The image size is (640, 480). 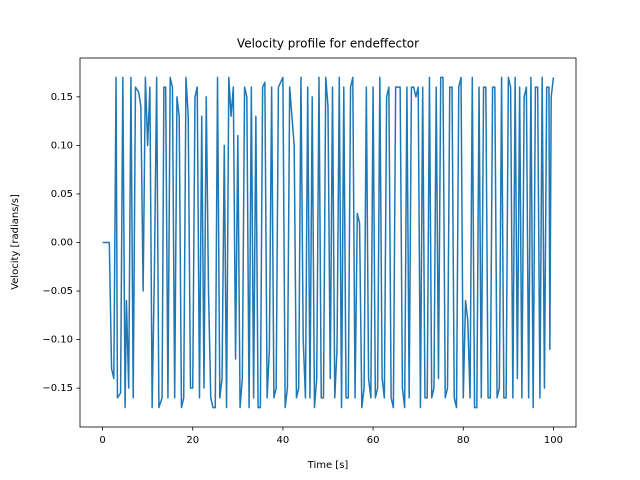 What do you see at coordinates (463, 440) in the screenshot?
I see `x-tick-label: 80` at bounding box center [463, 440].